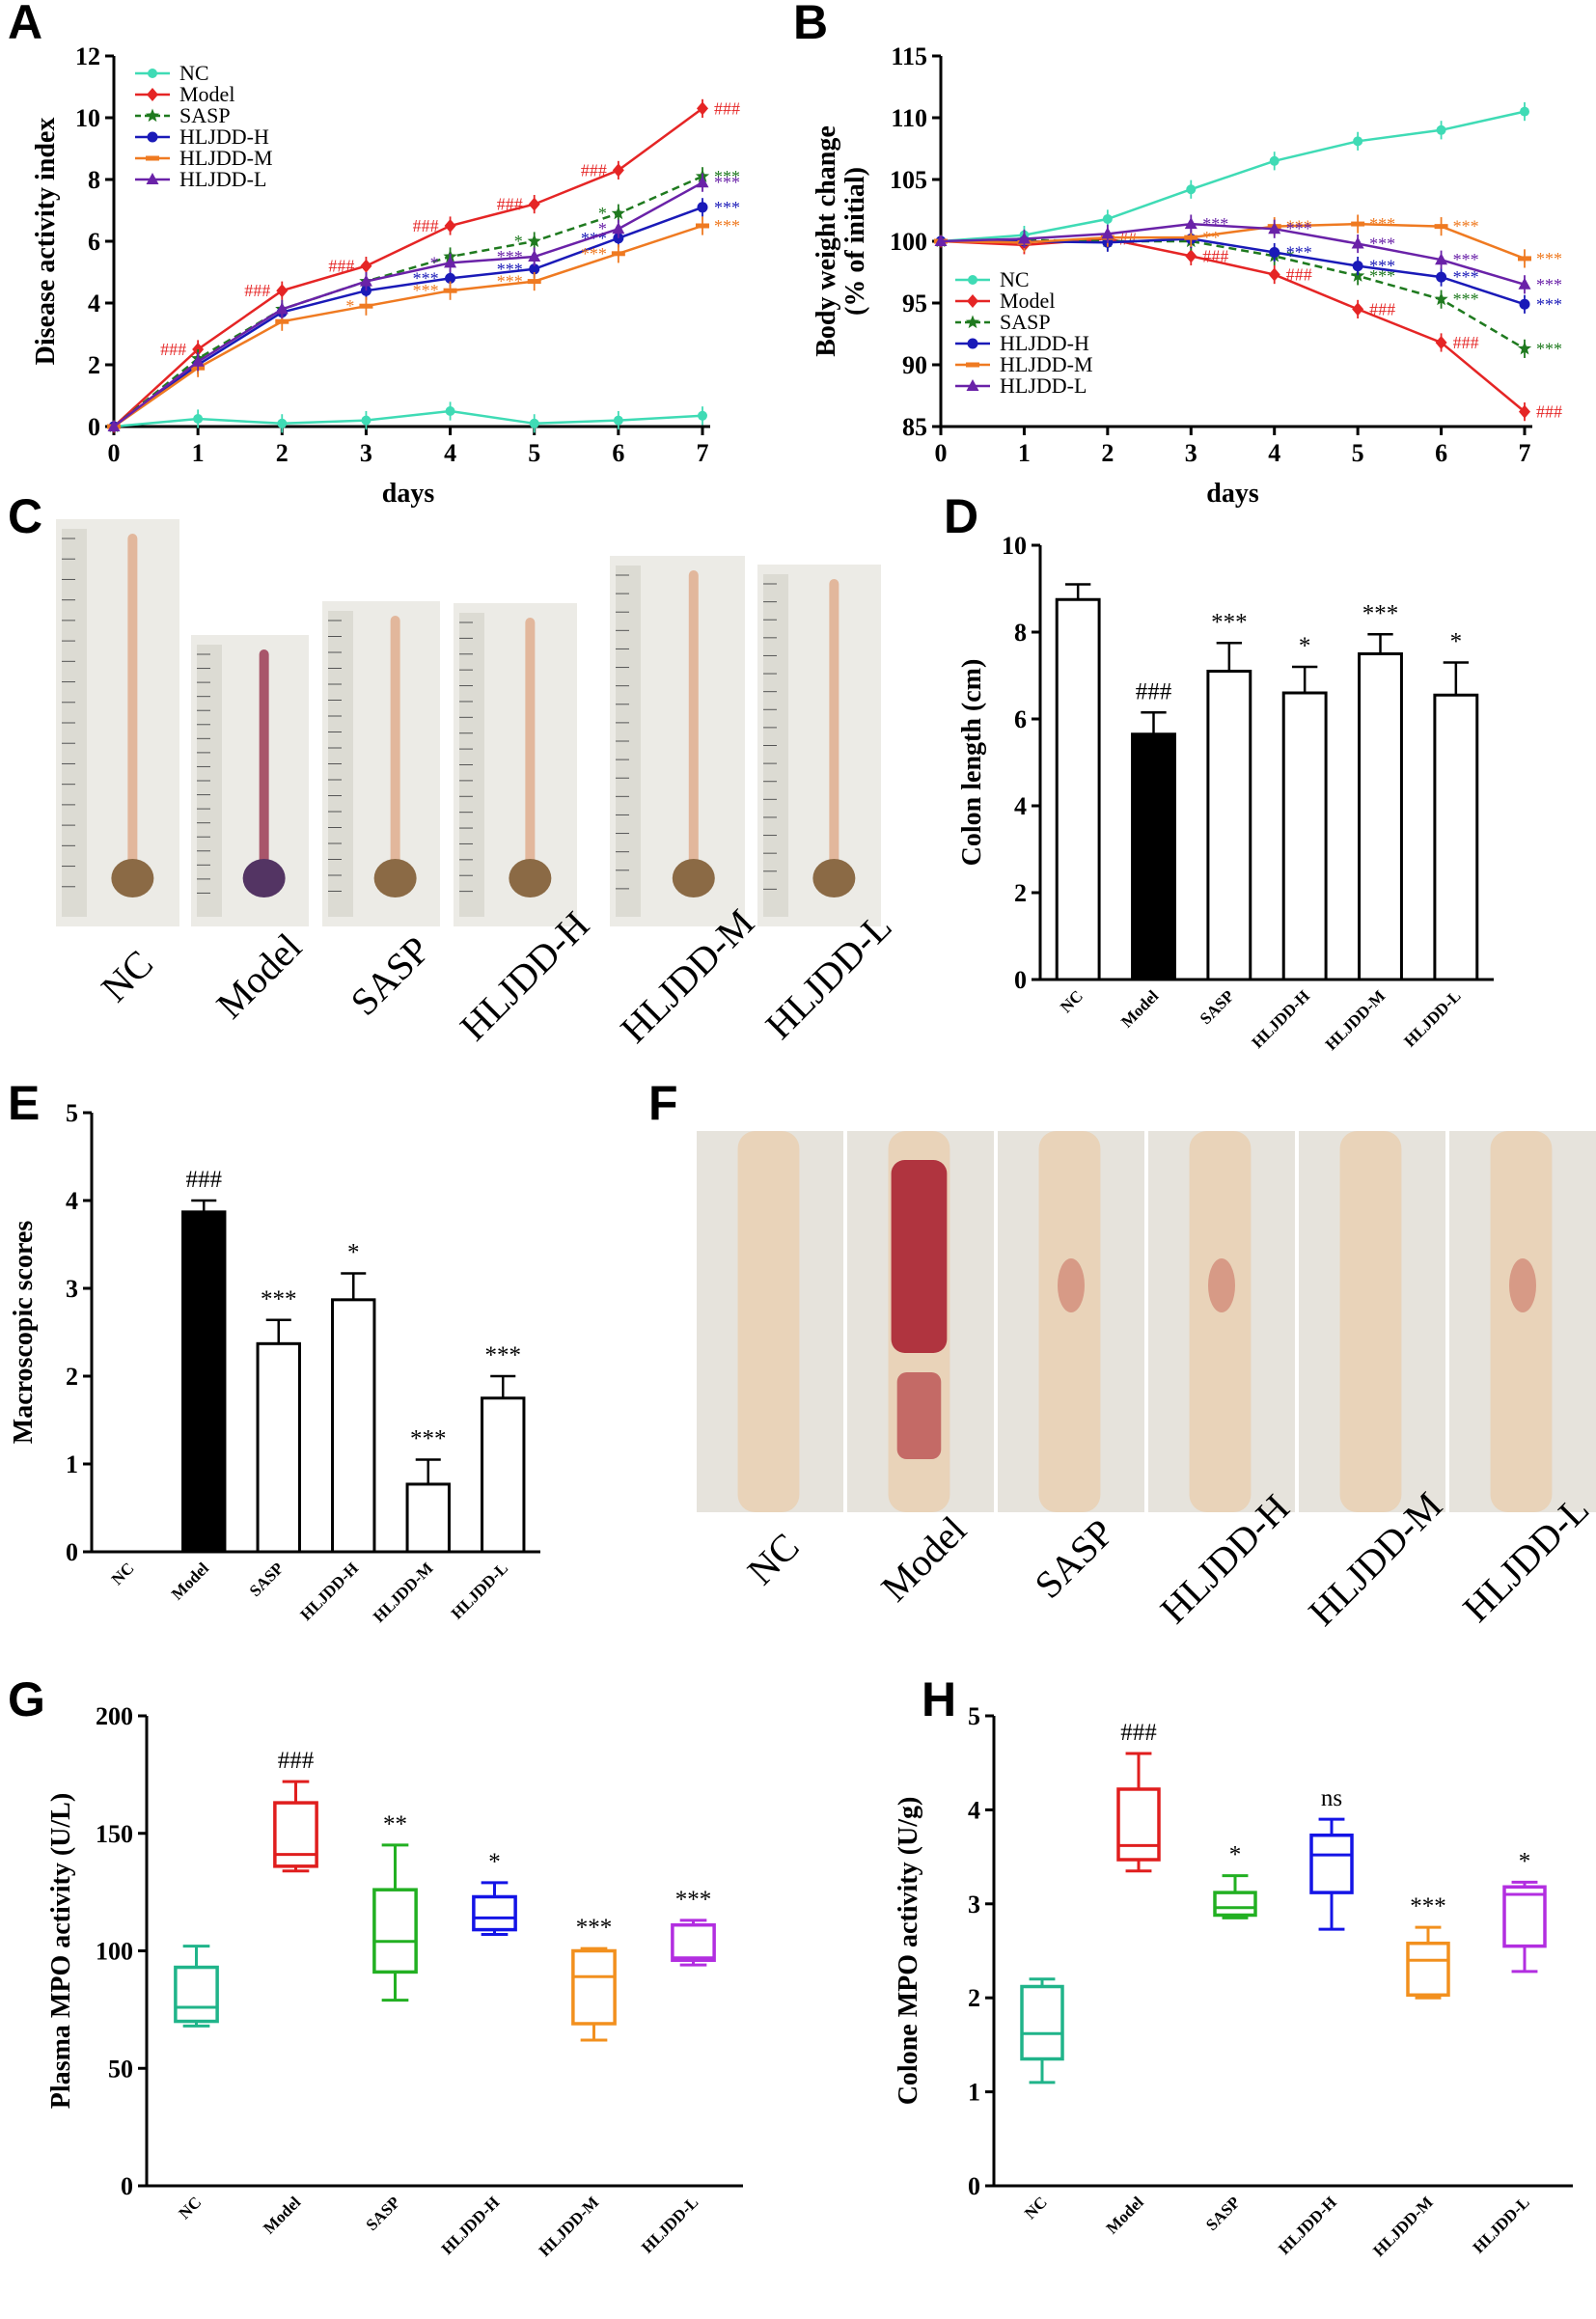 The height and width of the screenshot is (2319, 1596). What do you see at coordinates (1191, 453) in the screenshot?
I see `x-tick-label: 3` at bounding box center [1191, 453].